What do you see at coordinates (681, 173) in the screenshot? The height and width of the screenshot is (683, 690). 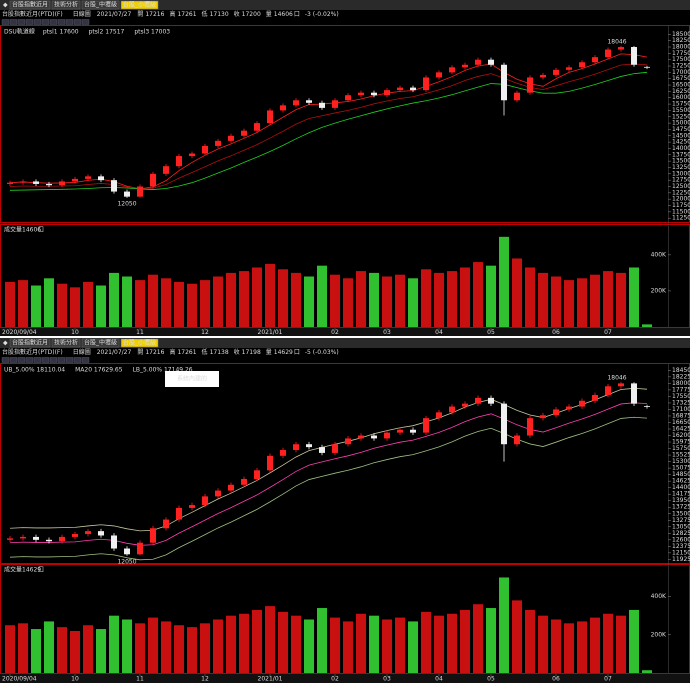 I see `y-tick-label: 13000` at bounding box center [681, 173].